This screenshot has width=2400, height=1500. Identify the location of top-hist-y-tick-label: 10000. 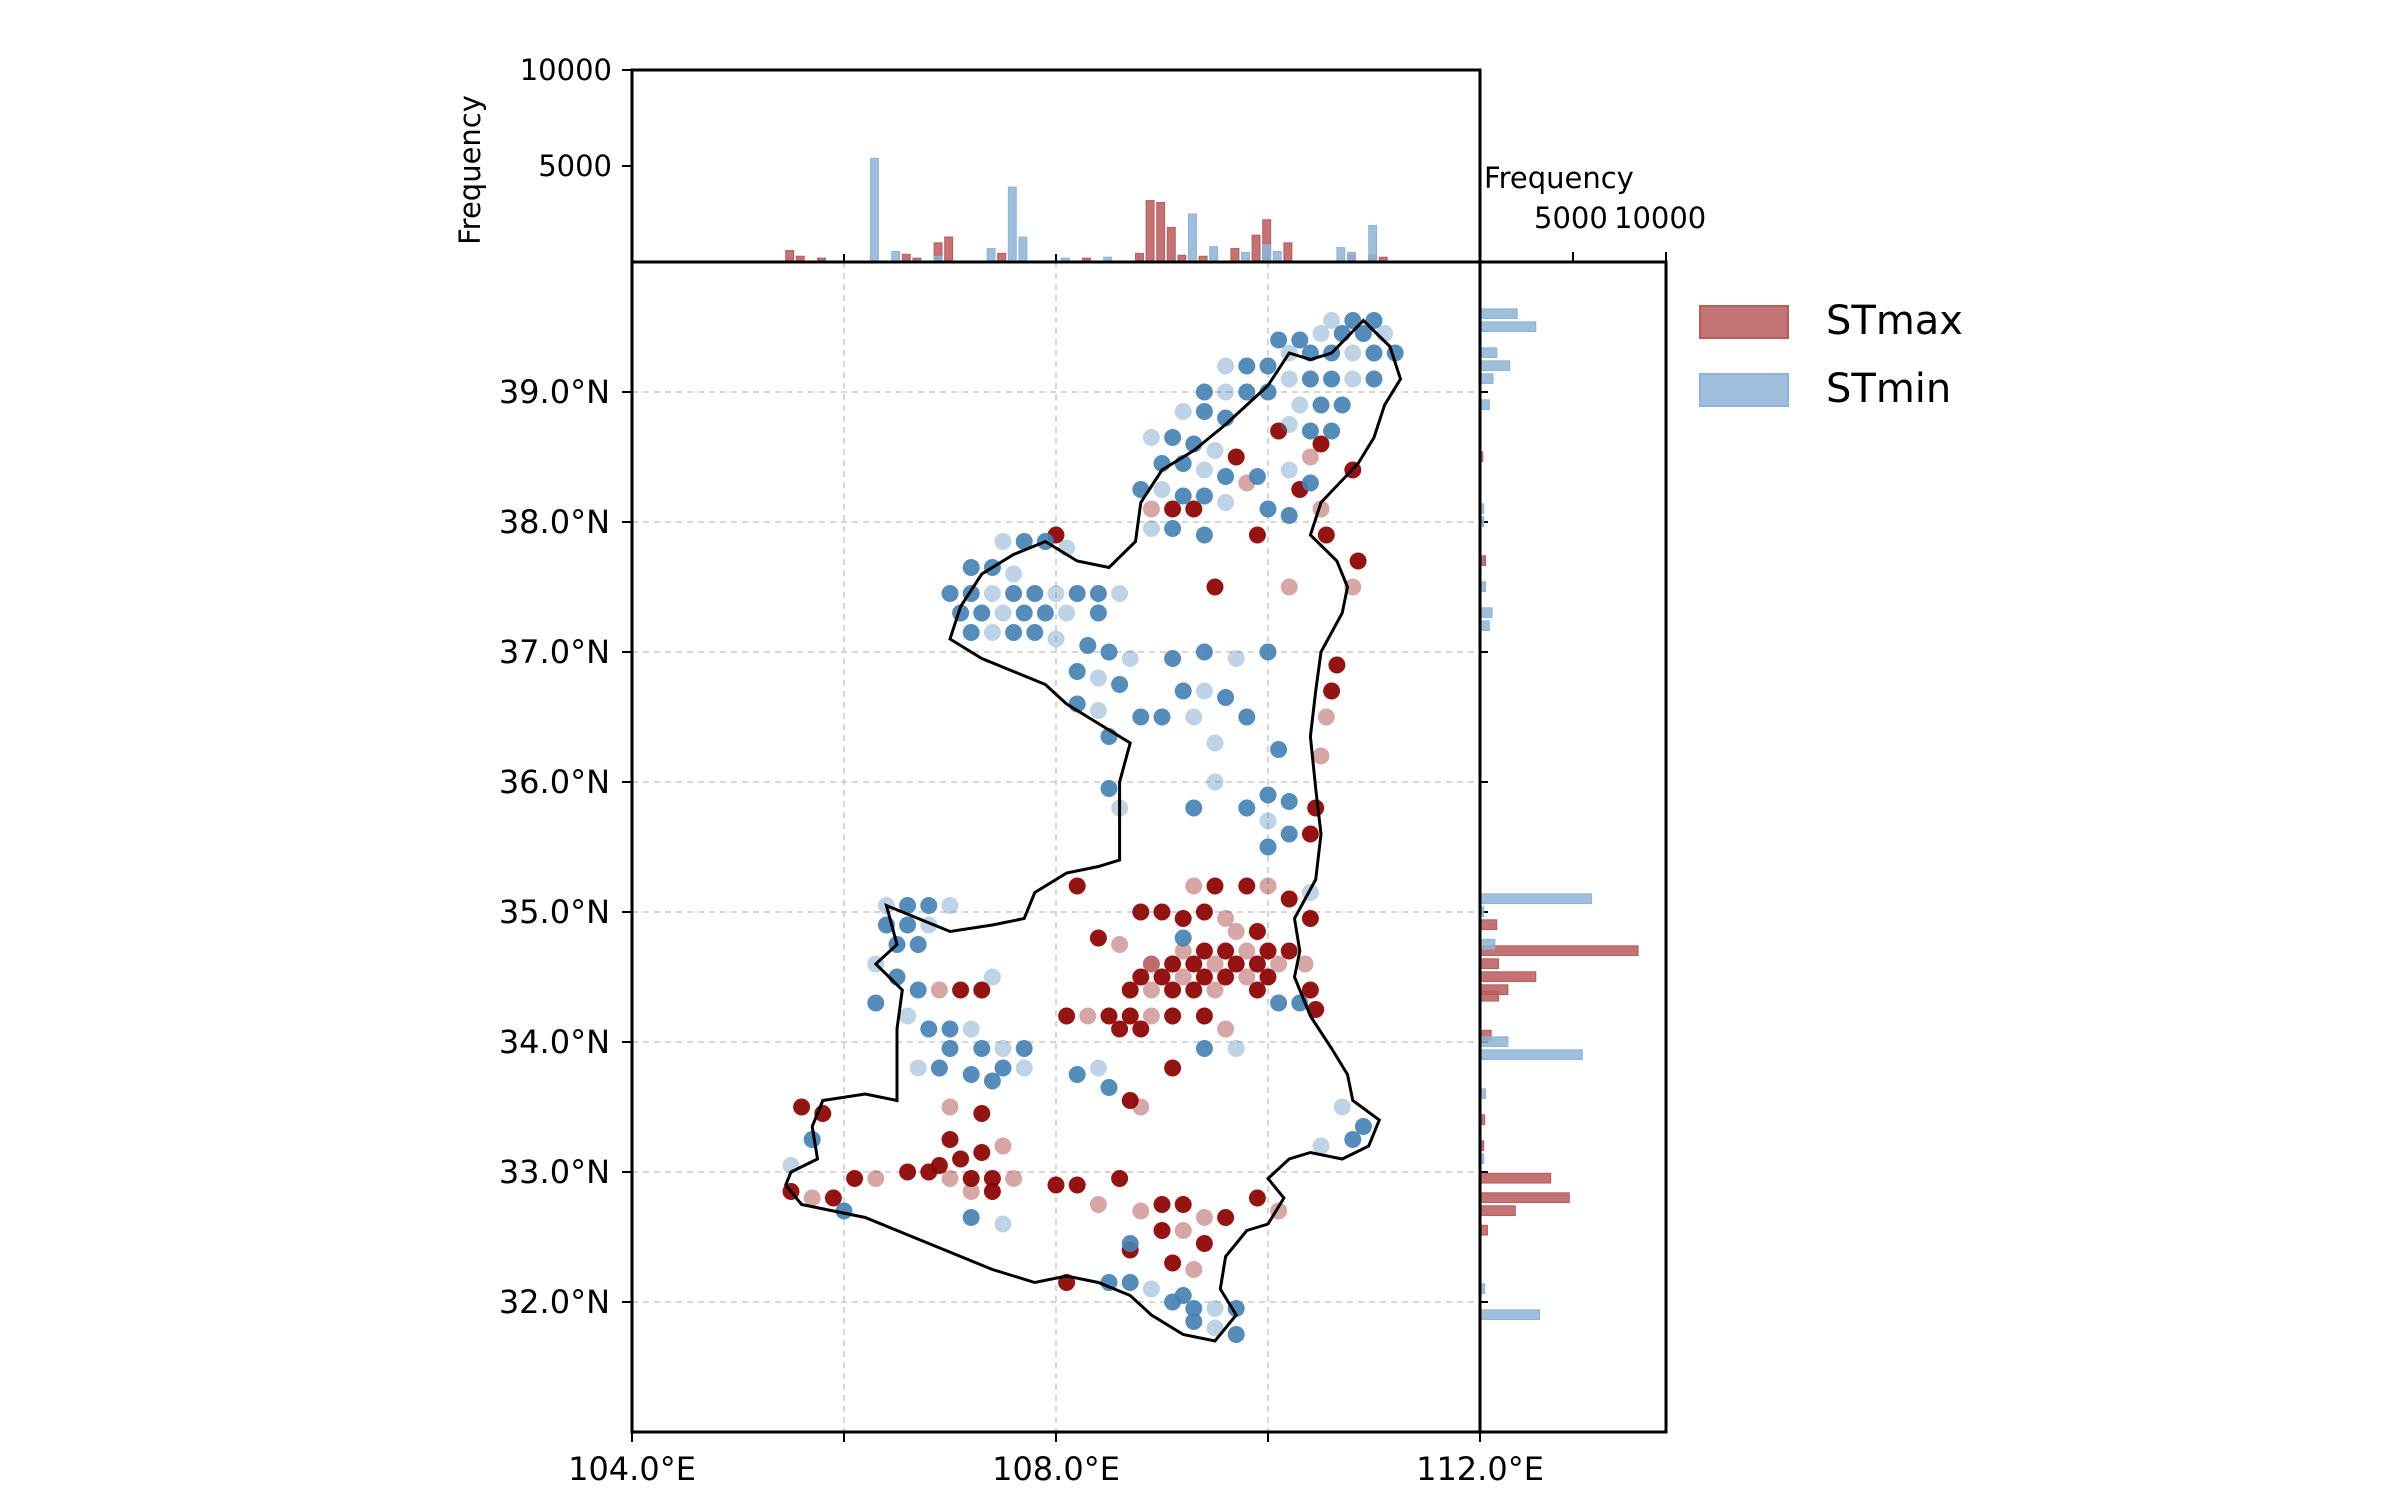
(566, 70).